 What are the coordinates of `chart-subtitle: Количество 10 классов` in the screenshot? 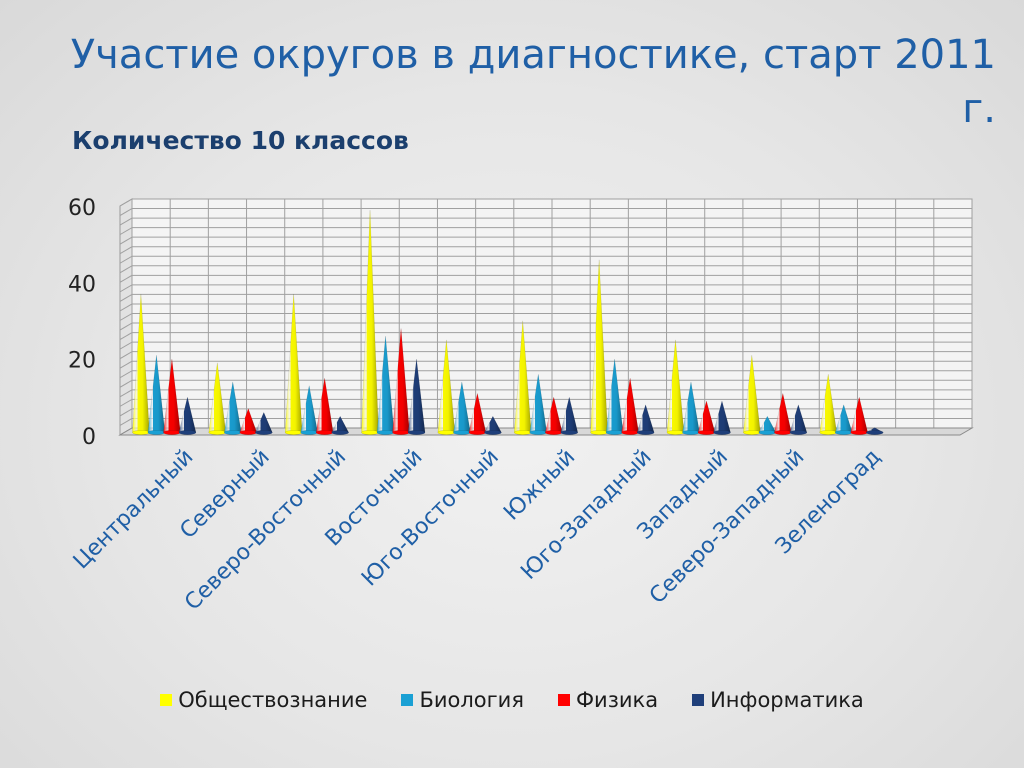 It's located at (240, 140).